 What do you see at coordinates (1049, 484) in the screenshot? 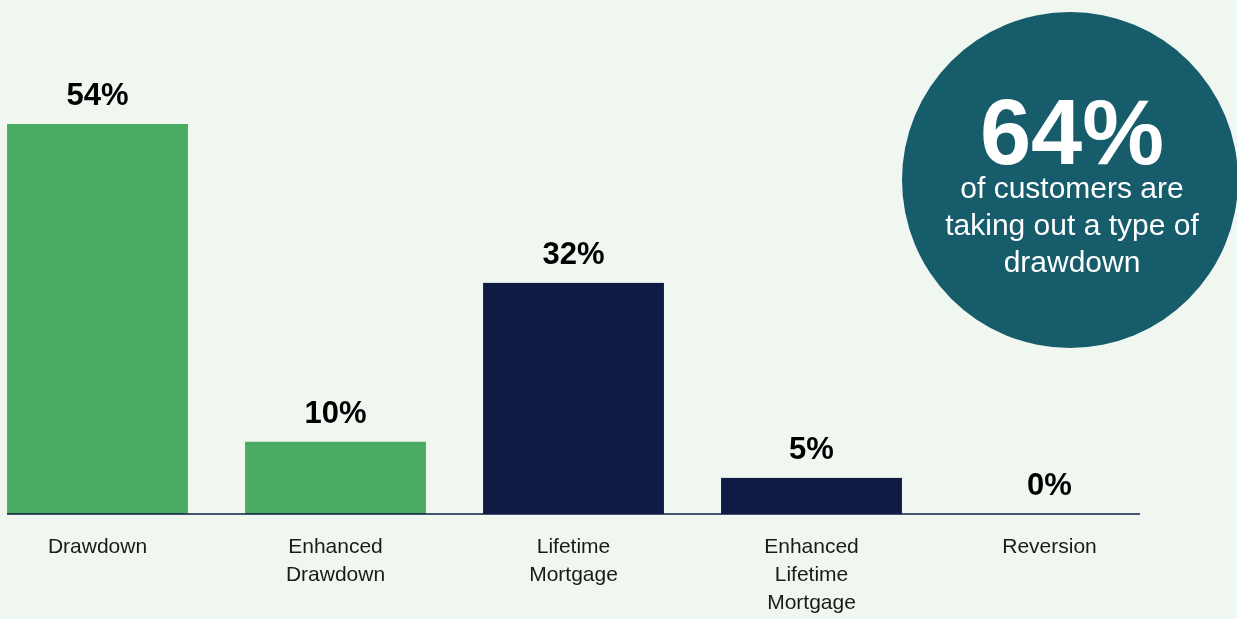
I see `data-label: 0%` at bounding box center [1049, 484].